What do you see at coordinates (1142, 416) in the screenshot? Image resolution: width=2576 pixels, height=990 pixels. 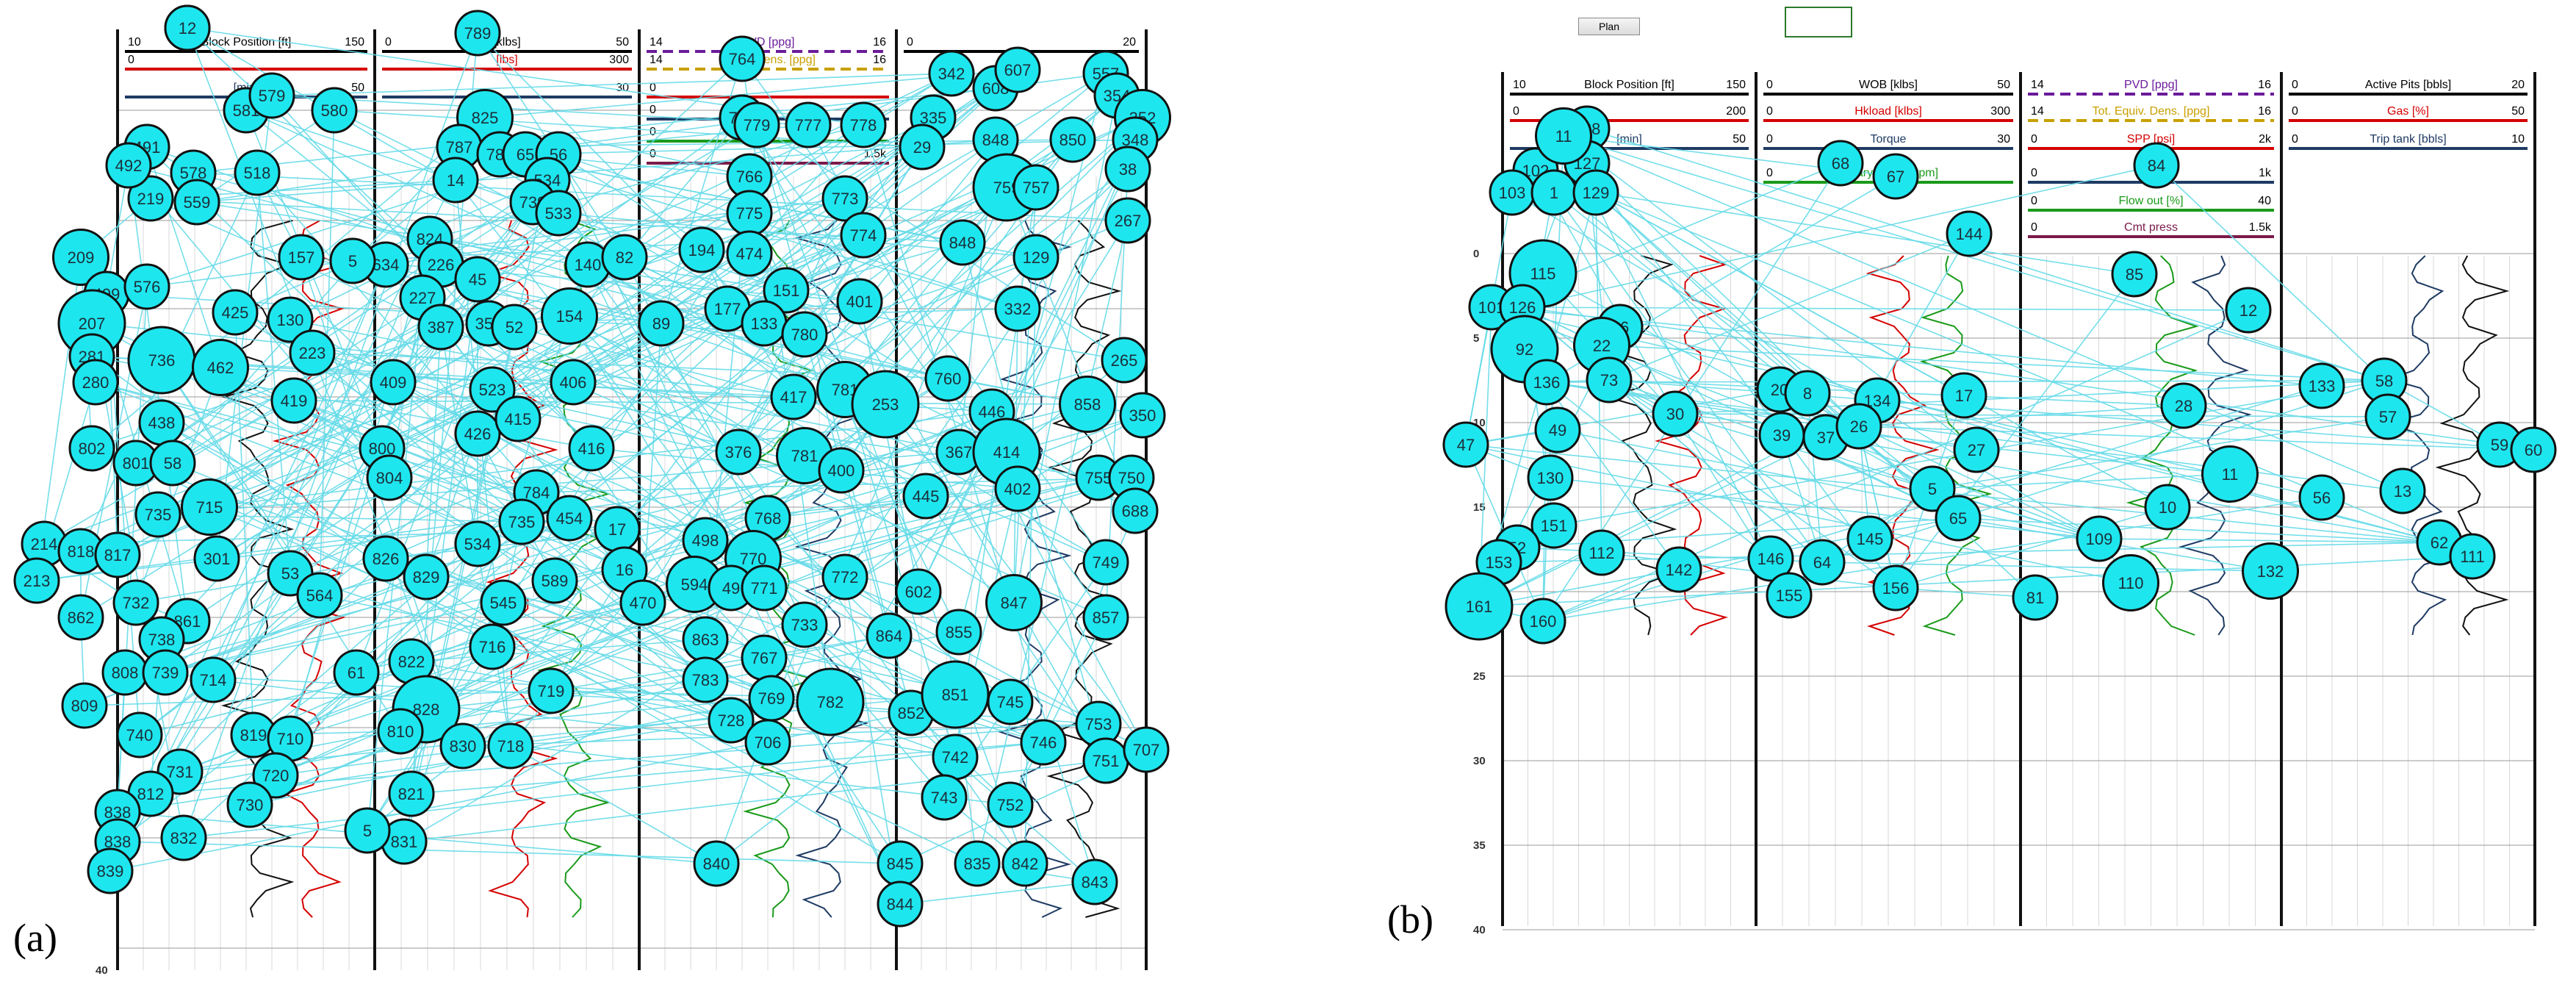 I see `node-label: 350` at bounding box center [1142, 416].